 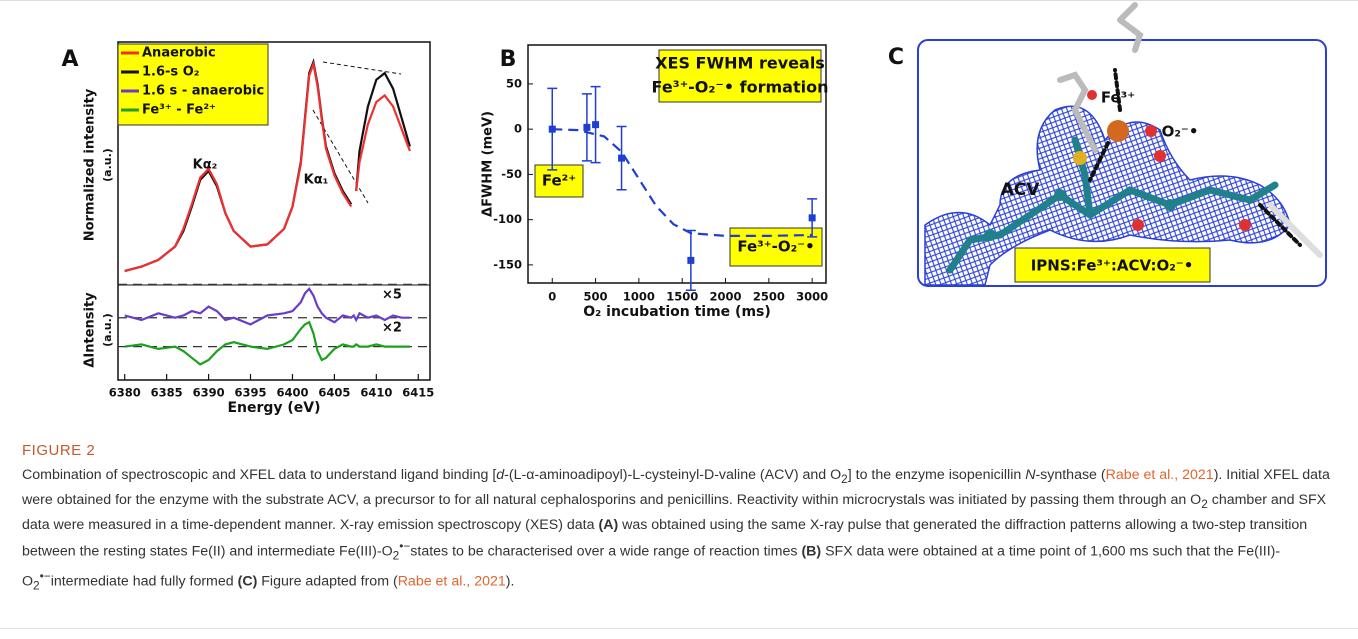 What do you see at coordinates (376, 393) in the screenshot?
I see `x-tick-label: 6410` at bounding box center [376, 393].